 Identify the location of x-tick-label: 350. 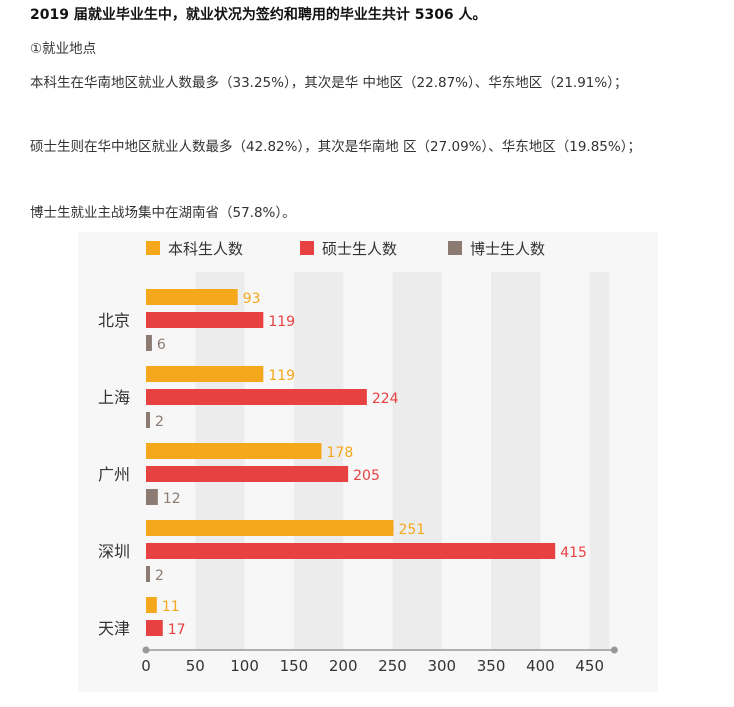
(491, 666).